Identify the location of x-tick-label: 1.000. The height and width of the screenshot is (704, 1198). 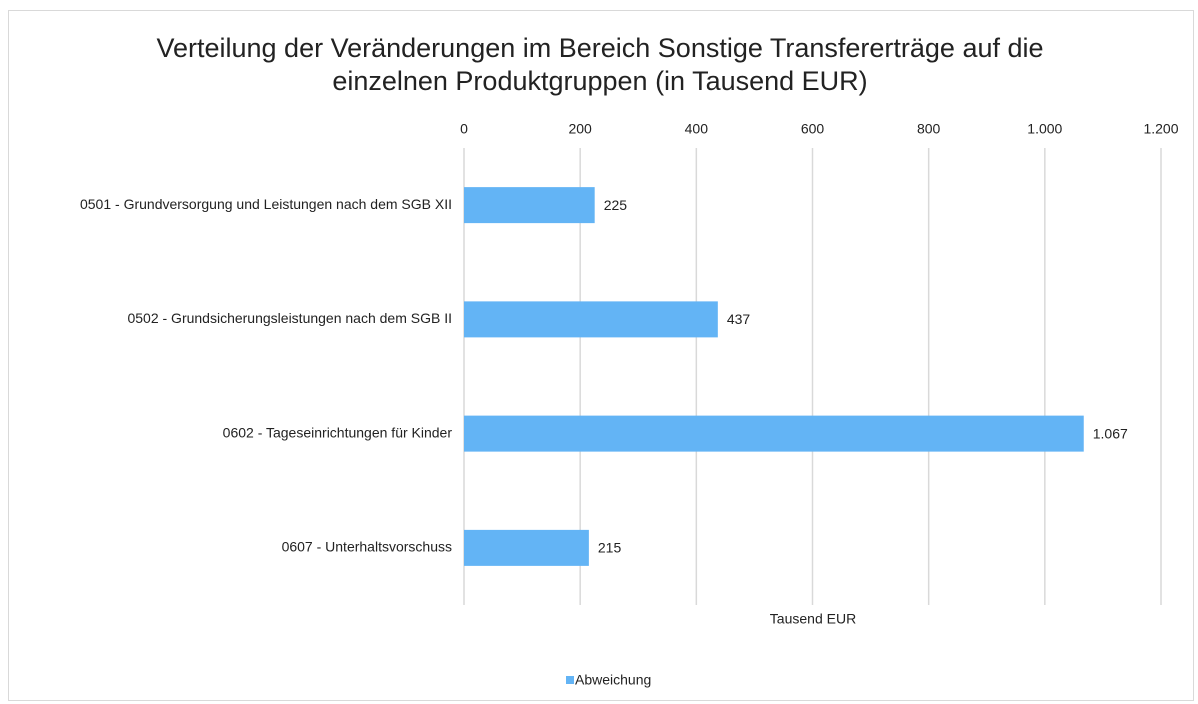
(1044, 129).